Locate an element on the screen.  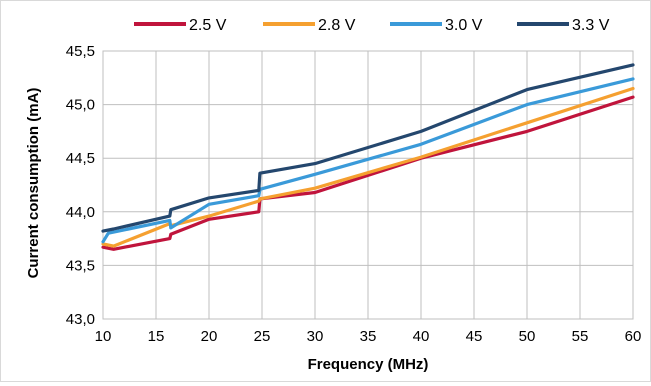
x-tick-label: 60 is located at coordinates (633, 336).